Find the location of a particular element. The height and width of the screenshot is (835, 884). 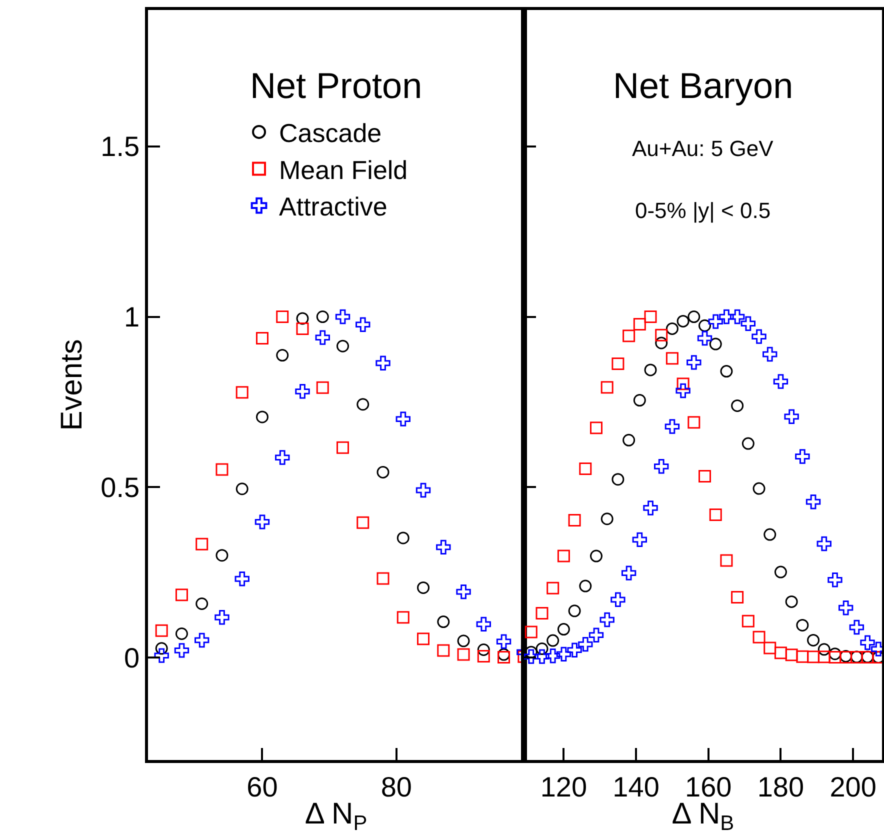

x-tick-label: 200 is located at coordinates (853, 786).